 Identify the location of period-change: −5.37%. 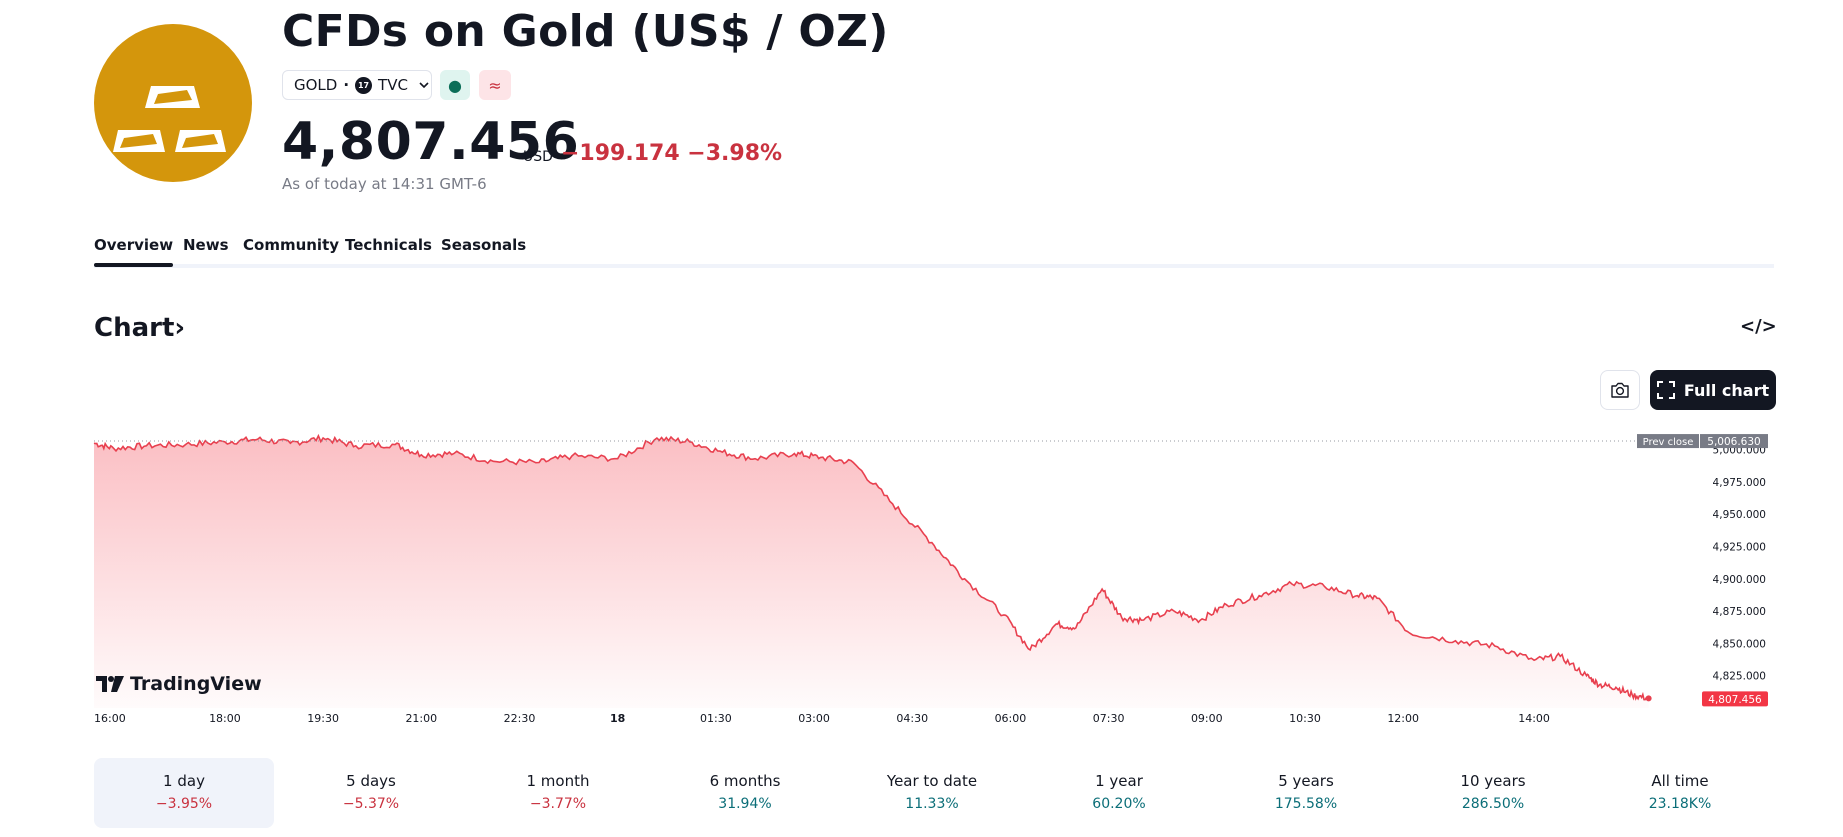
(371, 804).